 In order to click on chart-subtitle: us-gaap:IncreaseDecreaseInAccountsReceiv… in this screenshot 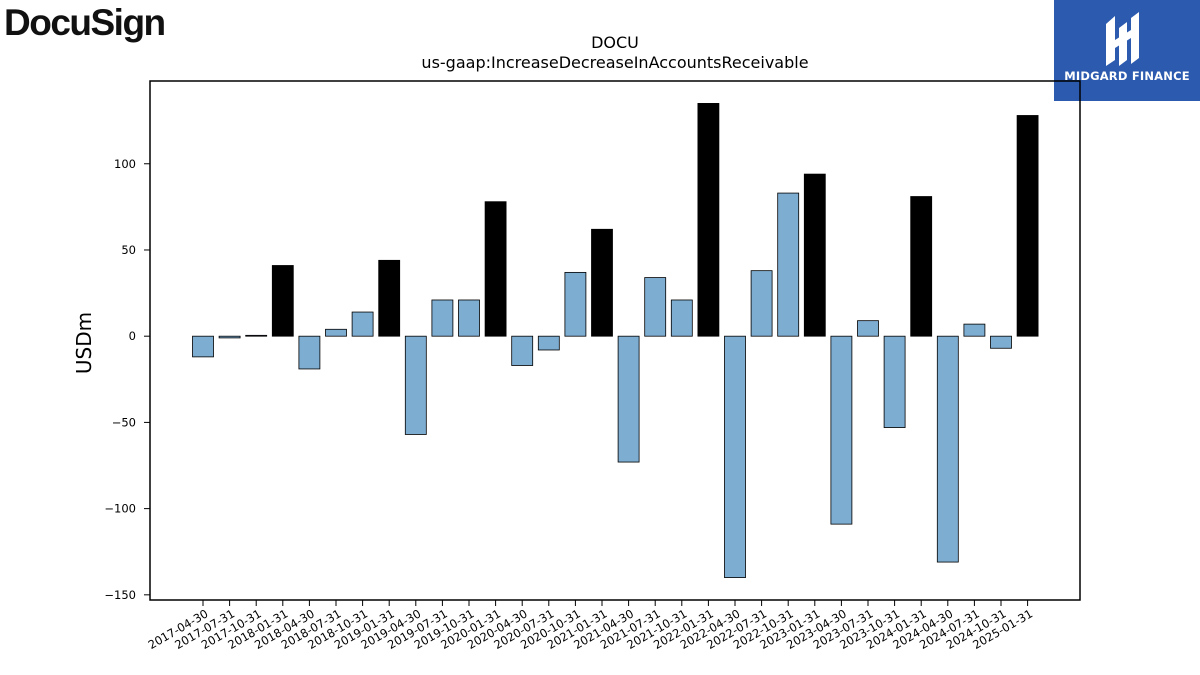, I will do `click(614, 62)`.